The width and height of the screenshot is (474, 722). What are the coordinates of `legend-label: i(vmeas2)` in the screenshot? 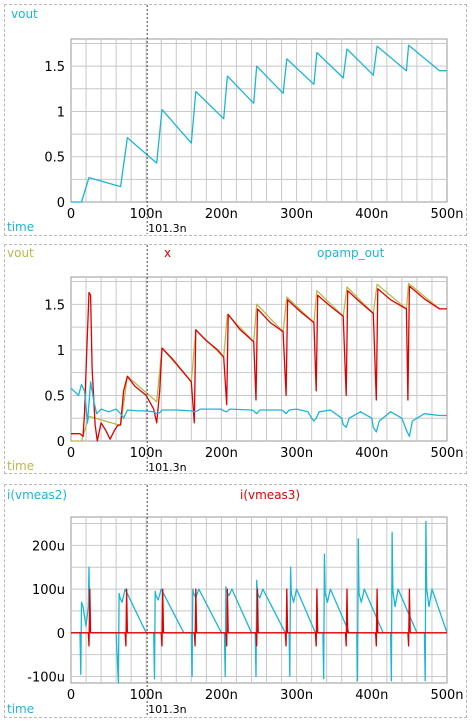 It's located at (37, 495).